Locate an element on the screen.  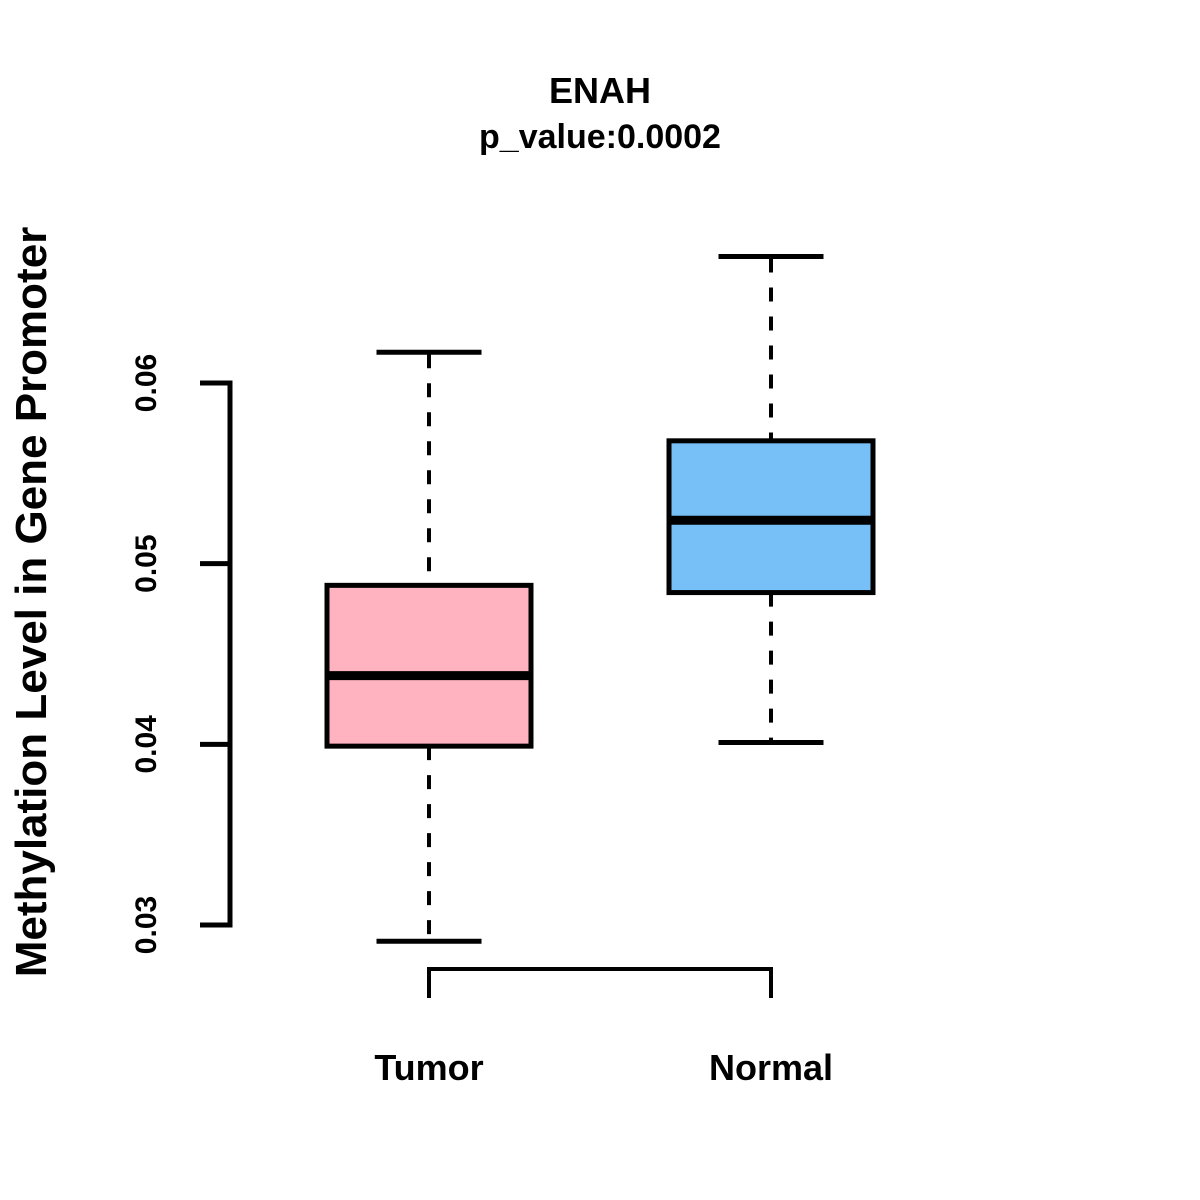
x-axis-line is located at coordinates (600, 982).